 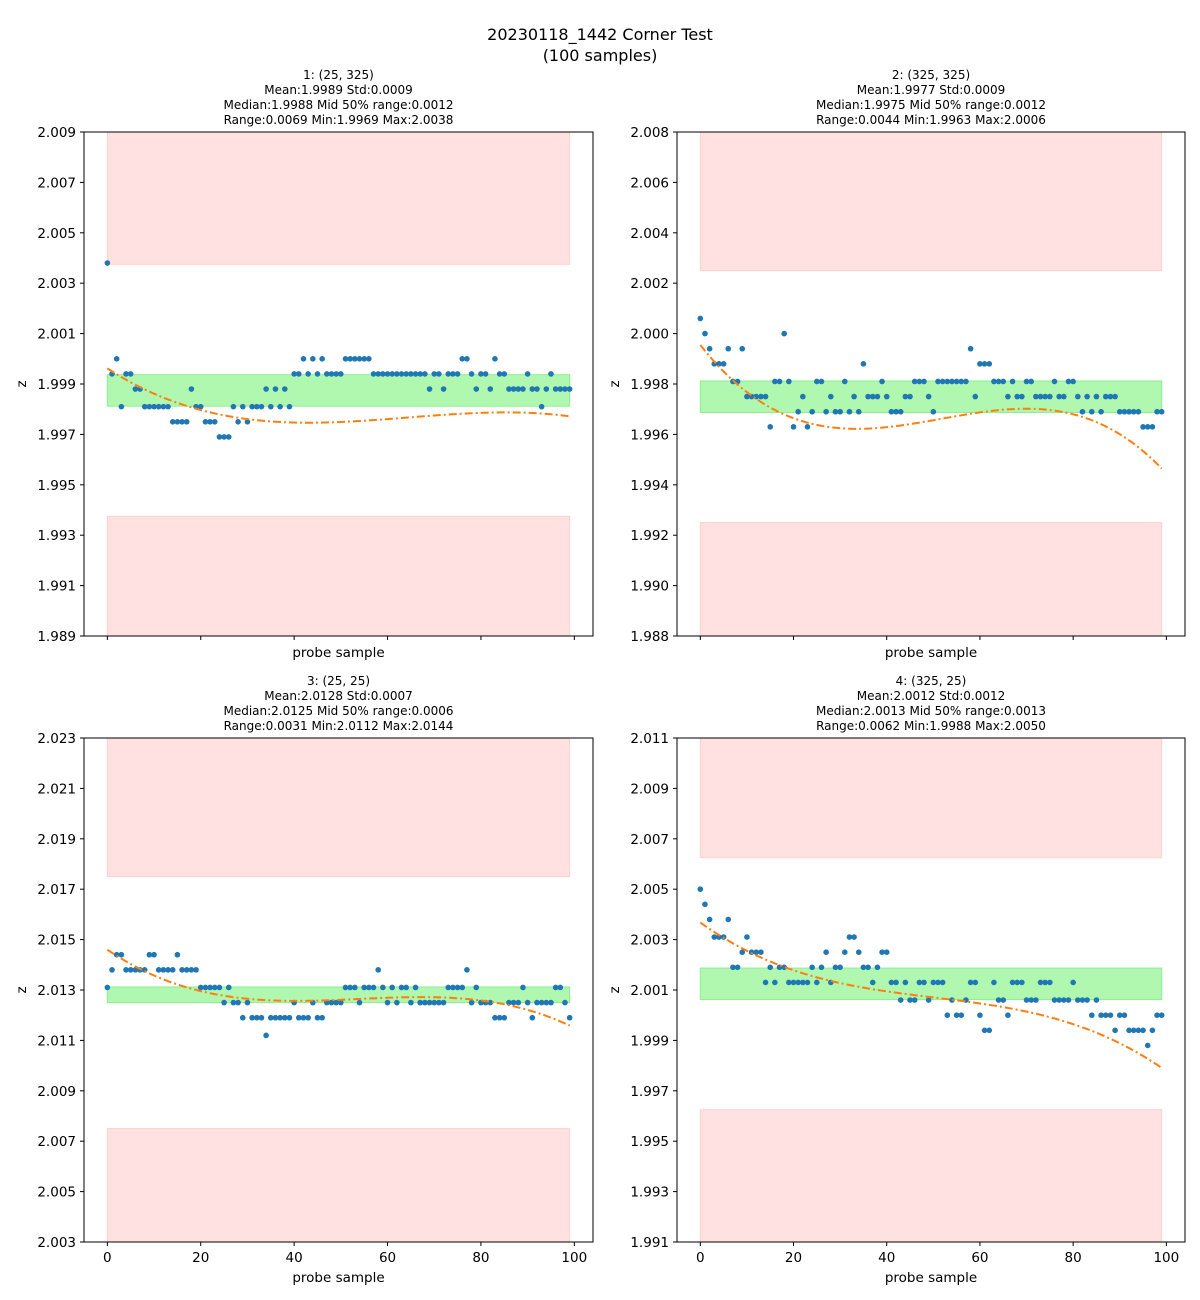 What do you see at coordinates (338, 390) in the screenshot?
I see `mid-50-percent-band` at bounding box center [338, 390].